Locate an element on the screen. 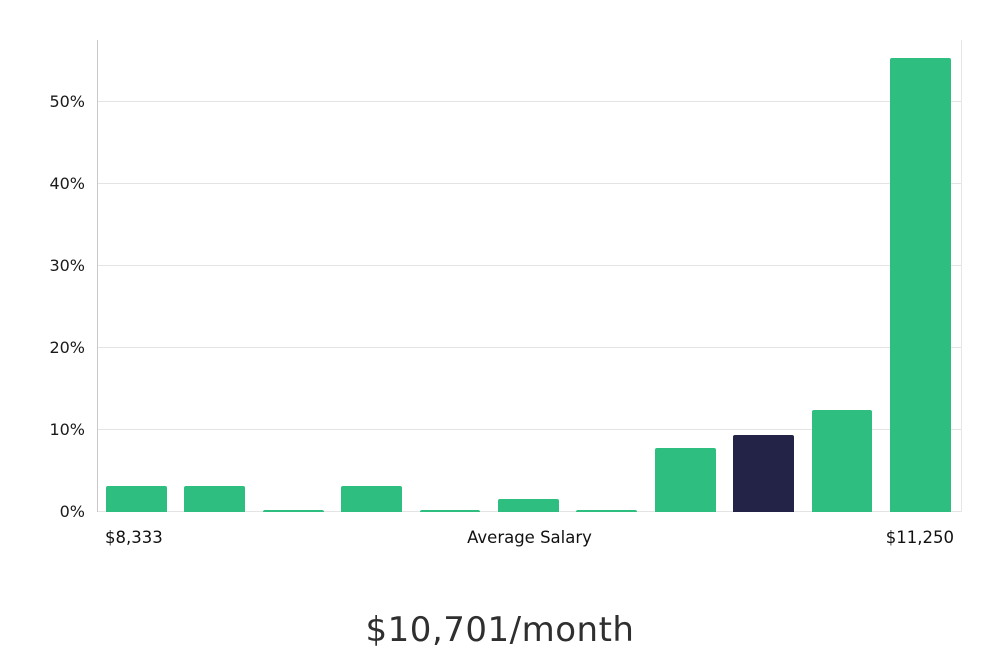 The image size is (1000, 660). x-axis: $8,333 Average Salary $11,250 is located at coordinates (529, 540).